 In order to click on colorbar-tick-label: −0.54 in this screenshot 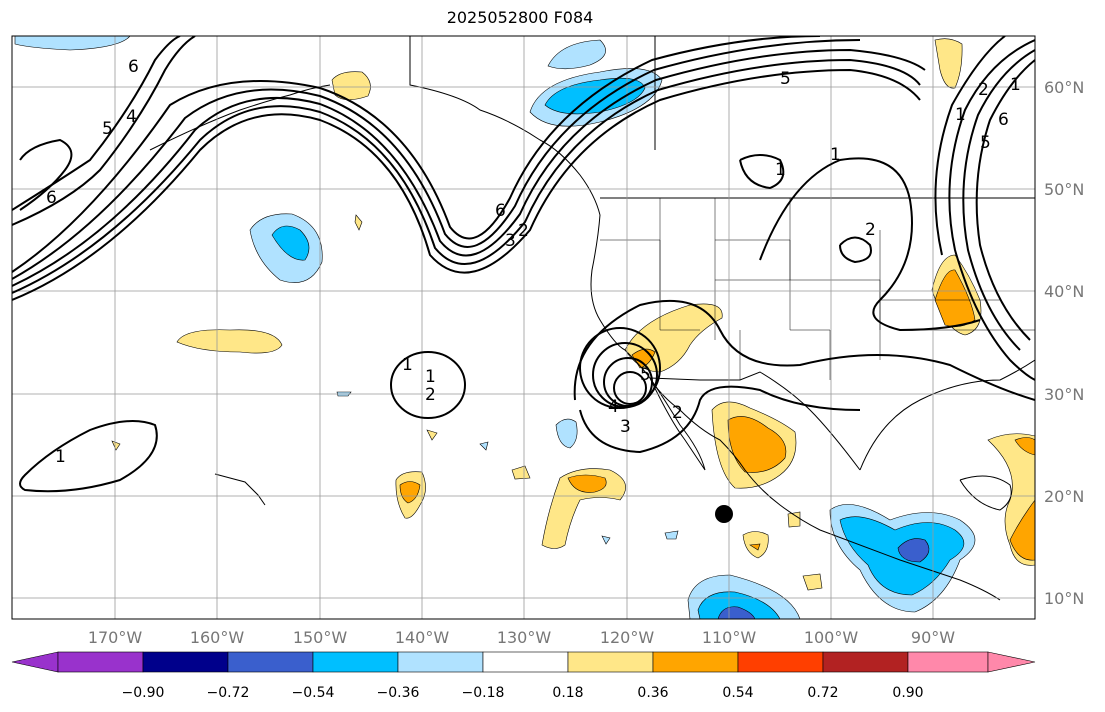, I will do `click(313, 693)`.